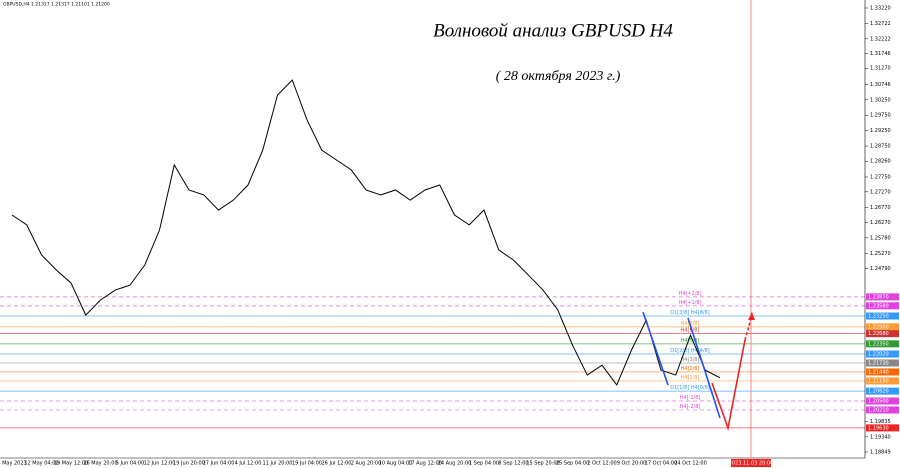 This screenshot has width=900, height=468. Describe the element at coordinates (248, 464) in the screenshot. I see `x-tick-label: 4 Jul 12:00` at that location.